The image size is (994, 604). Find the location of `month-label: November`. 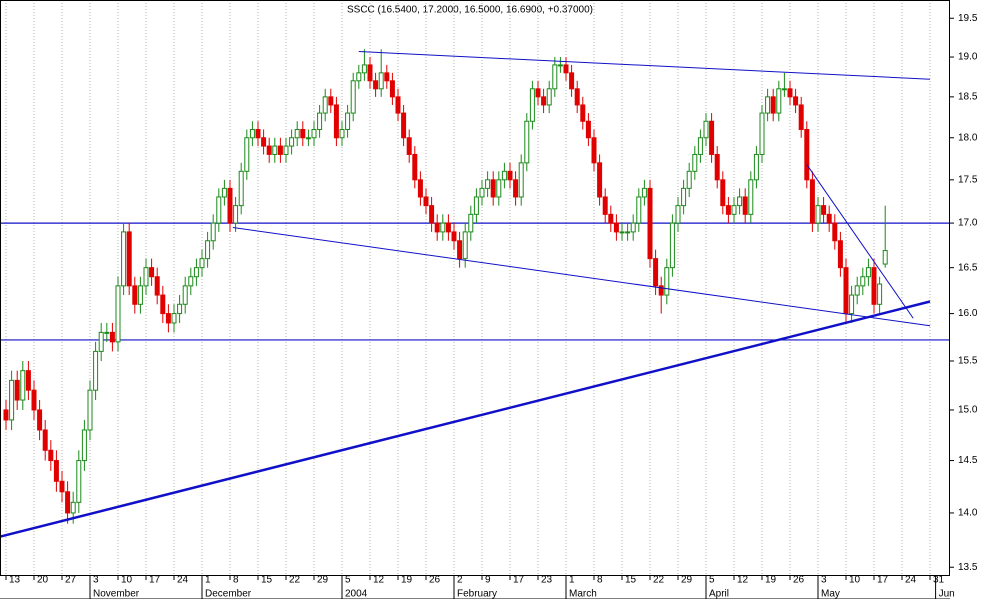

month-label: November is located at coordinates (116, 594).